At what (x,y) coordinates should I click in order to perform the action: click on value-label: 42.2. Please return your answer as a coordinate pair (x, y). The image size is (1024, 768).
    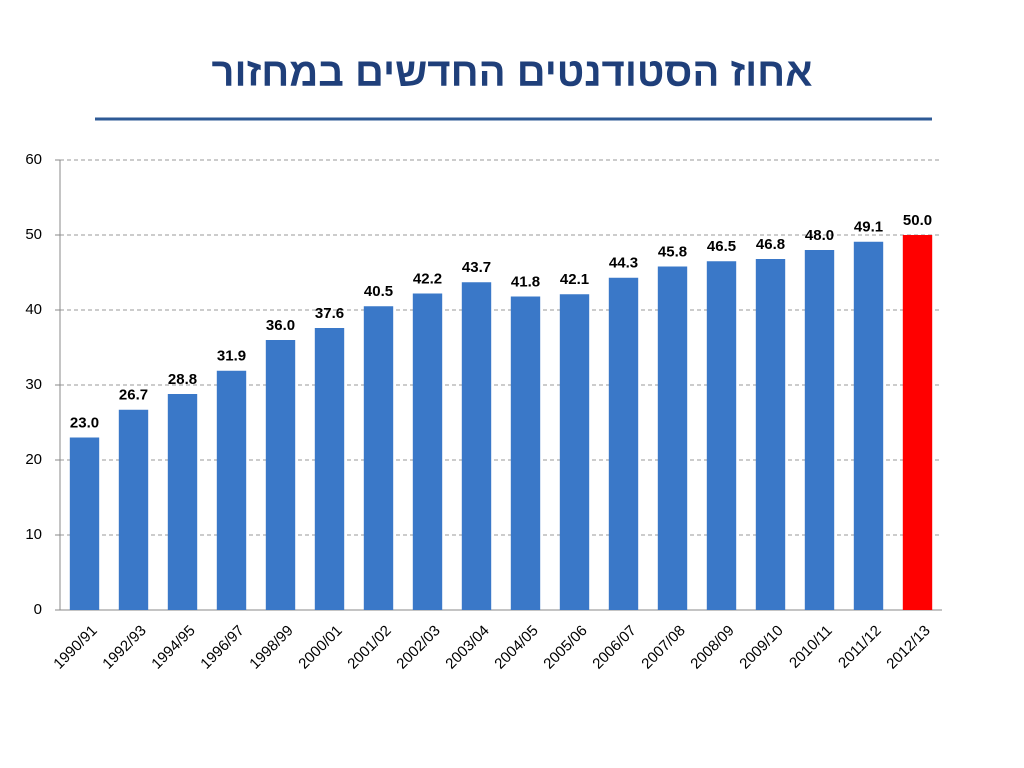
    Looking at the image, I should click on (427, 278).